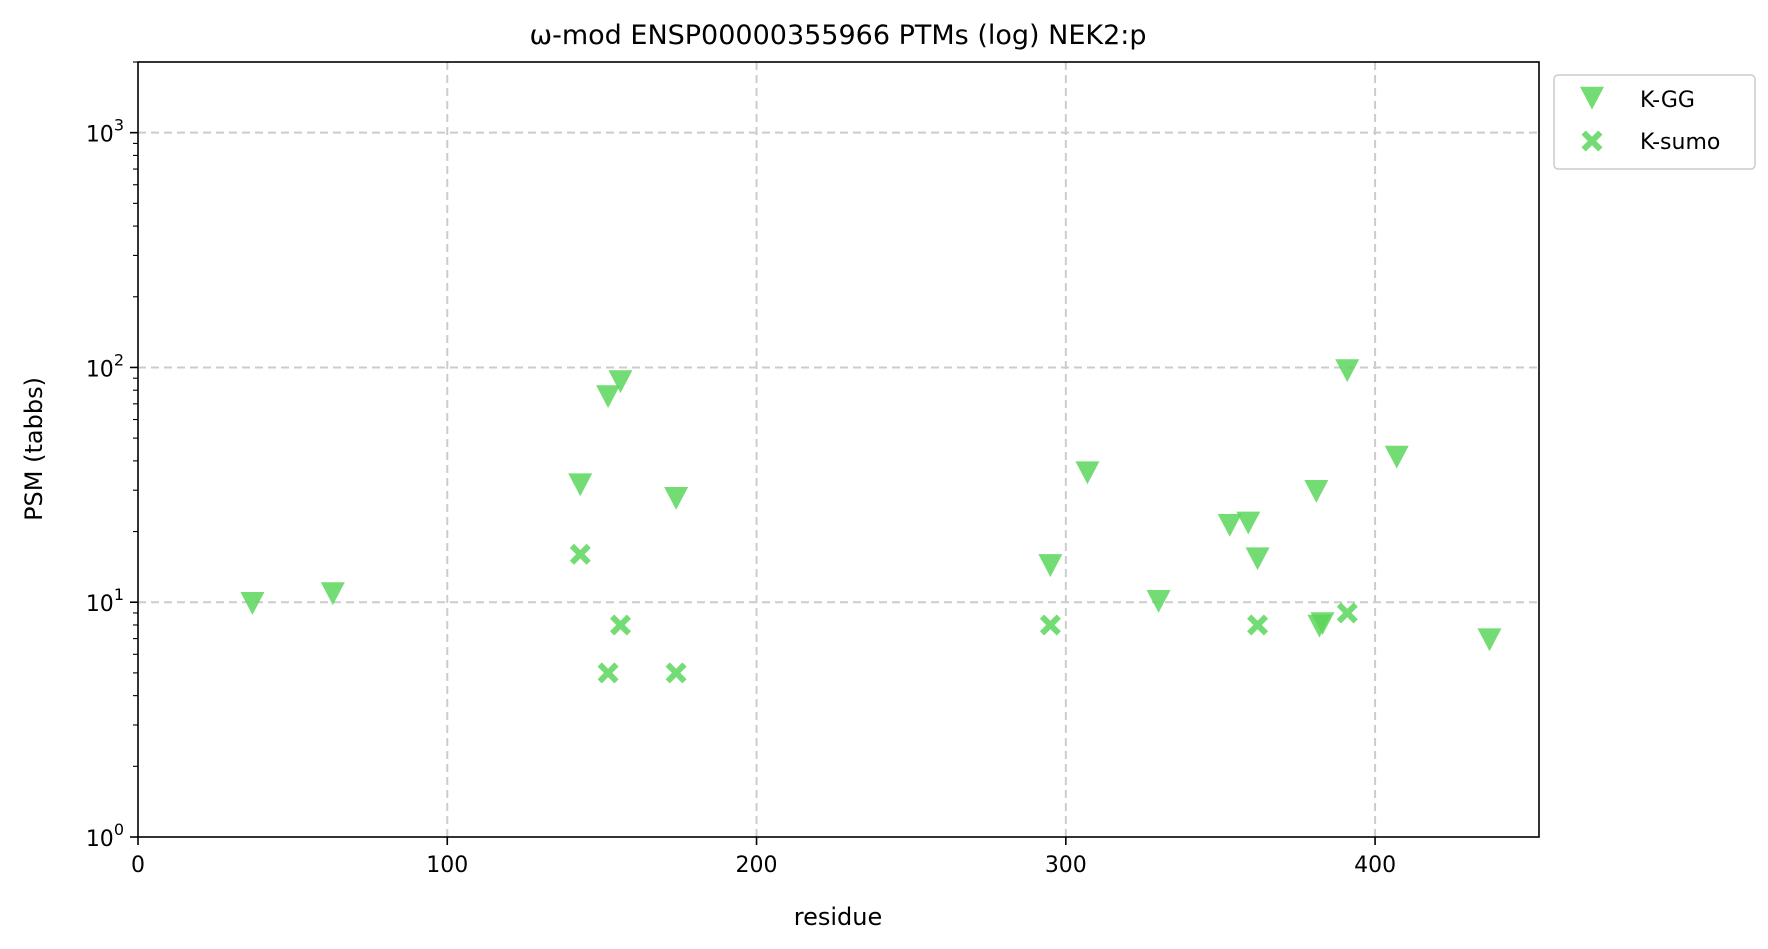 This screenshot has width=1768, height=949. What do you see at coordinates (838, 917) in the screenshot?
I see `x-axis-label: residue` at bounding box center [838, 917].